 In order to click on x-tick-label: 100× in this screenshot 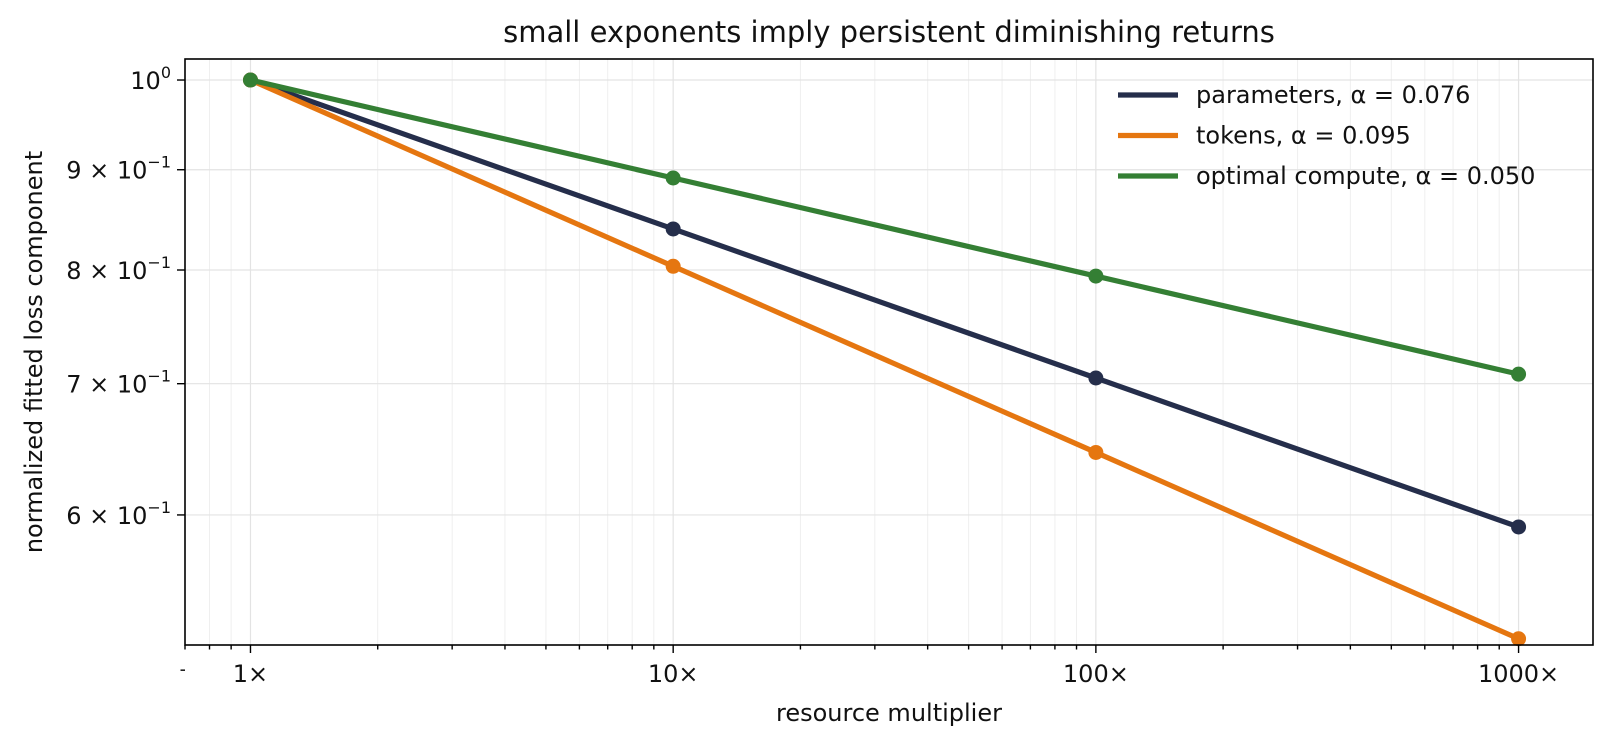, I will do `click(1096, 674)`.